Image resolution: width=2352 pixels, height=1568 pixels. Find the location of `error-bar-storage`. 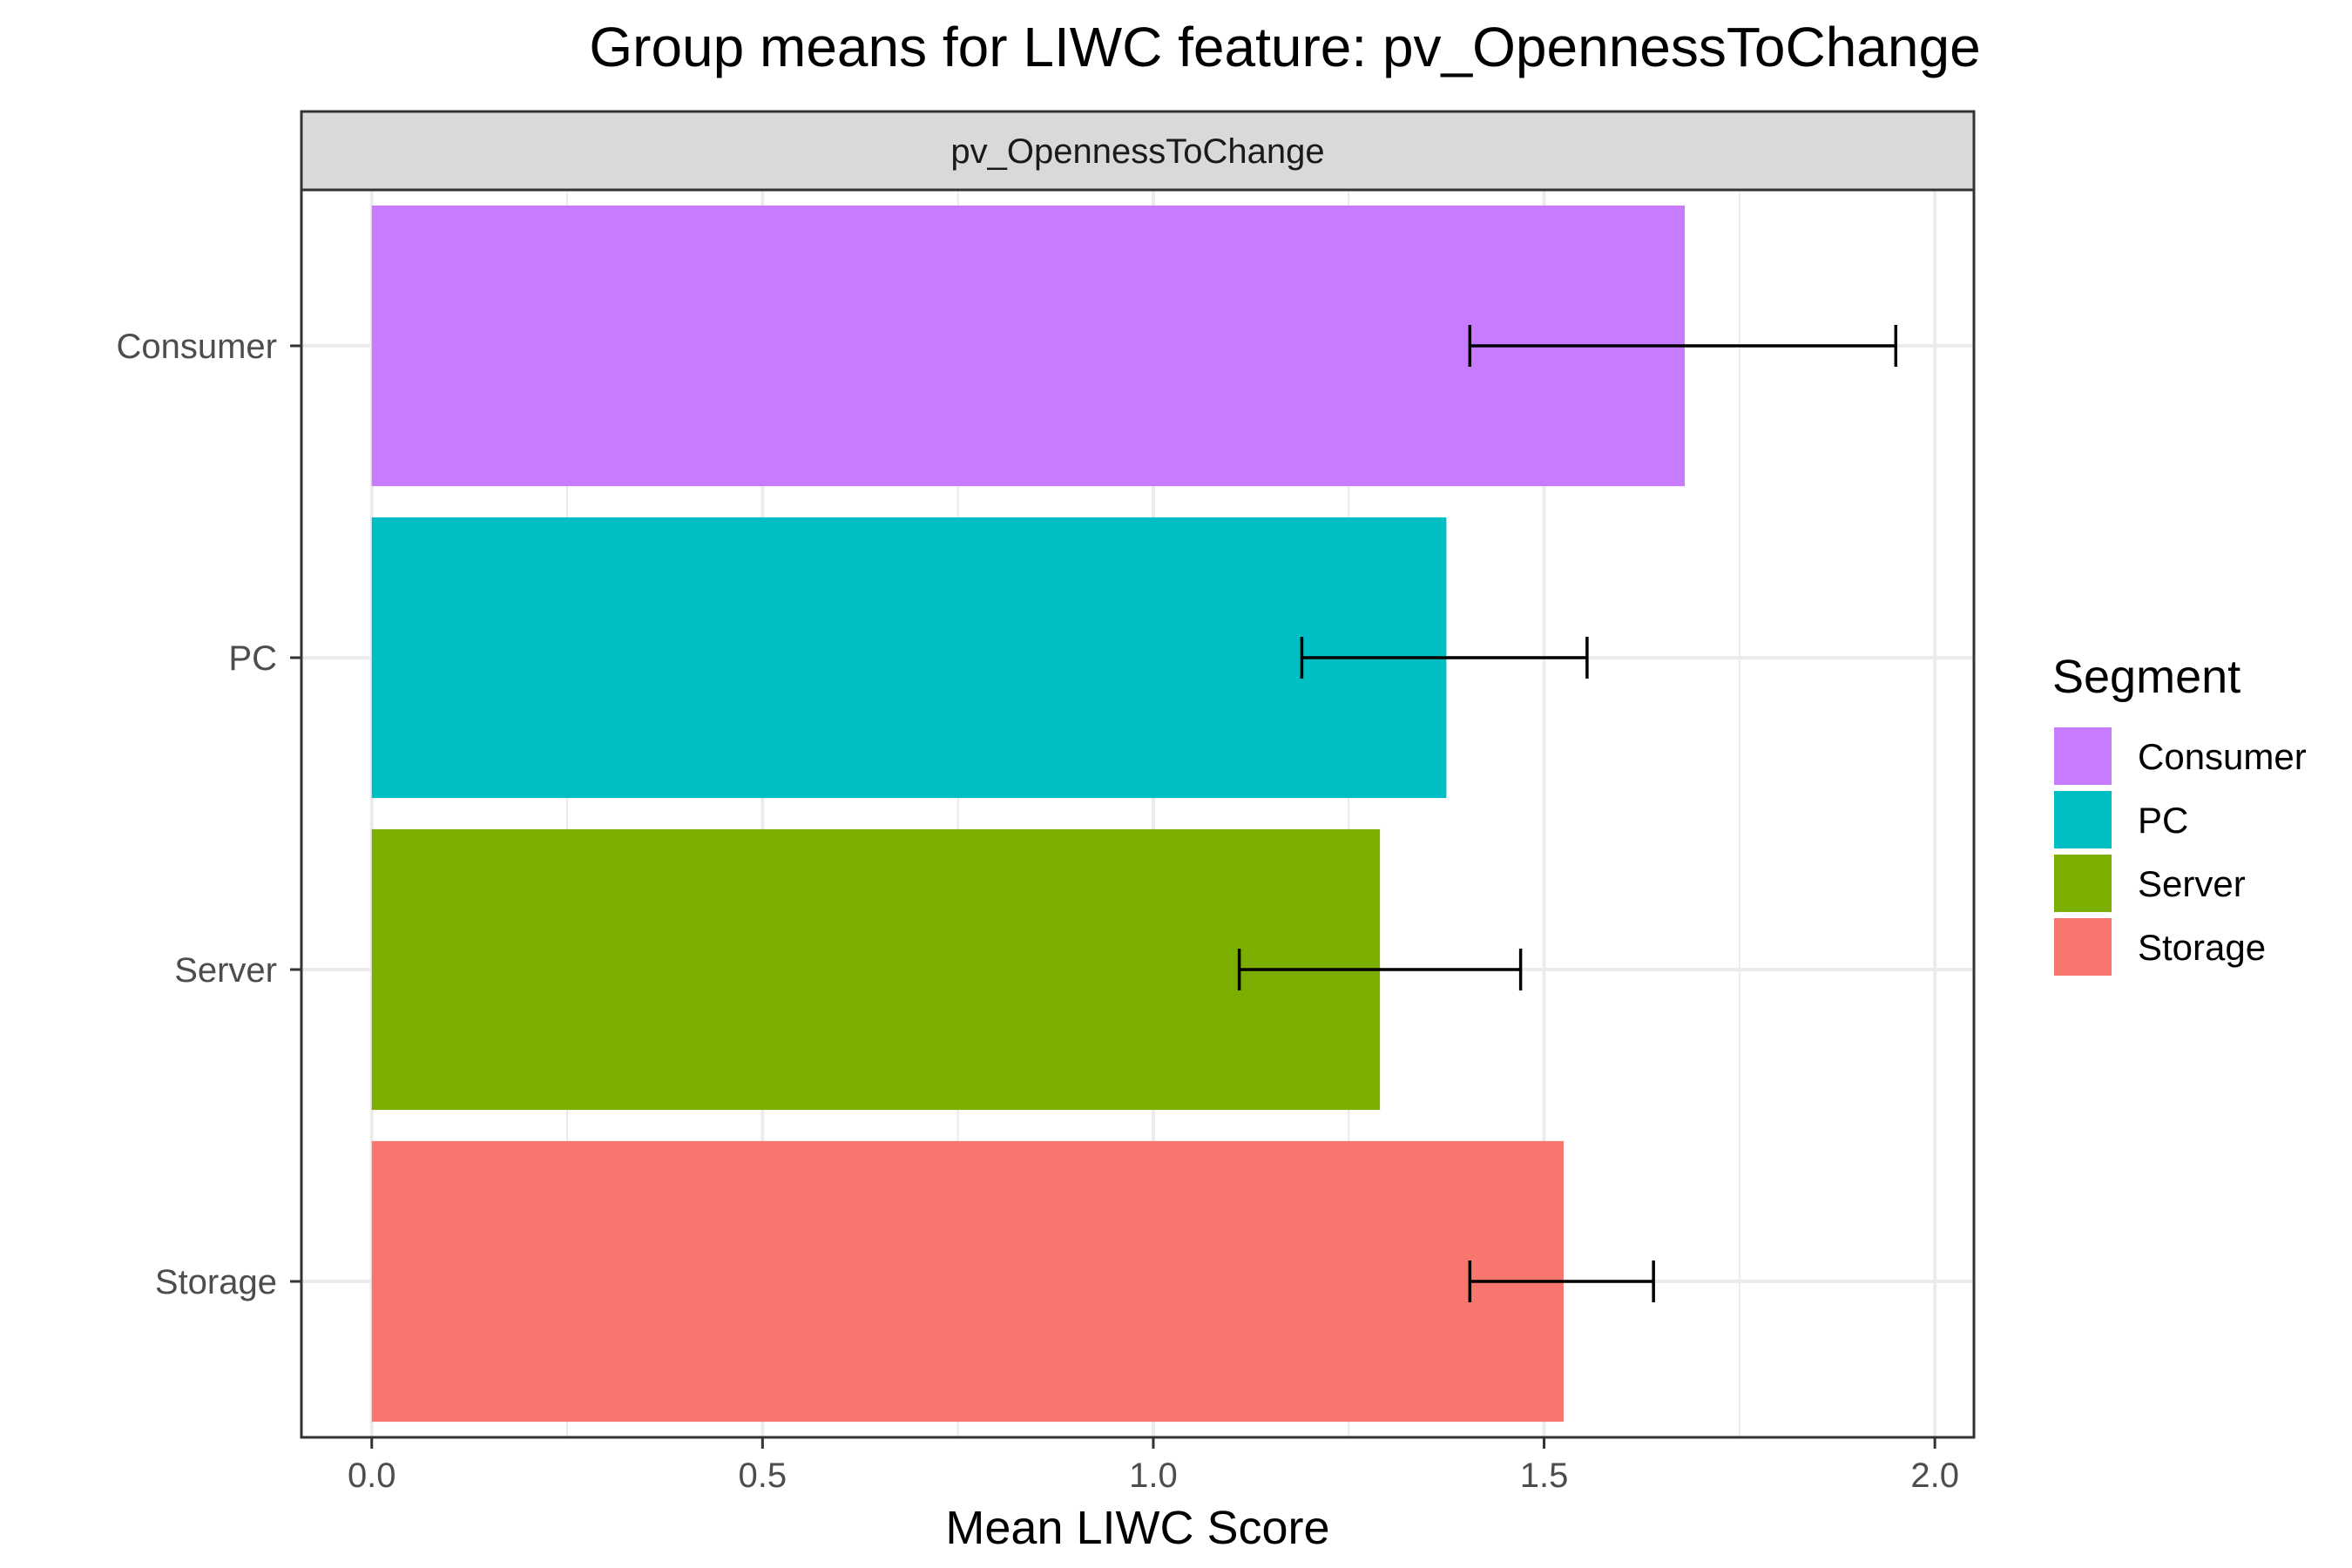

error-bar-storage is located at coordinates (1561, 1281).